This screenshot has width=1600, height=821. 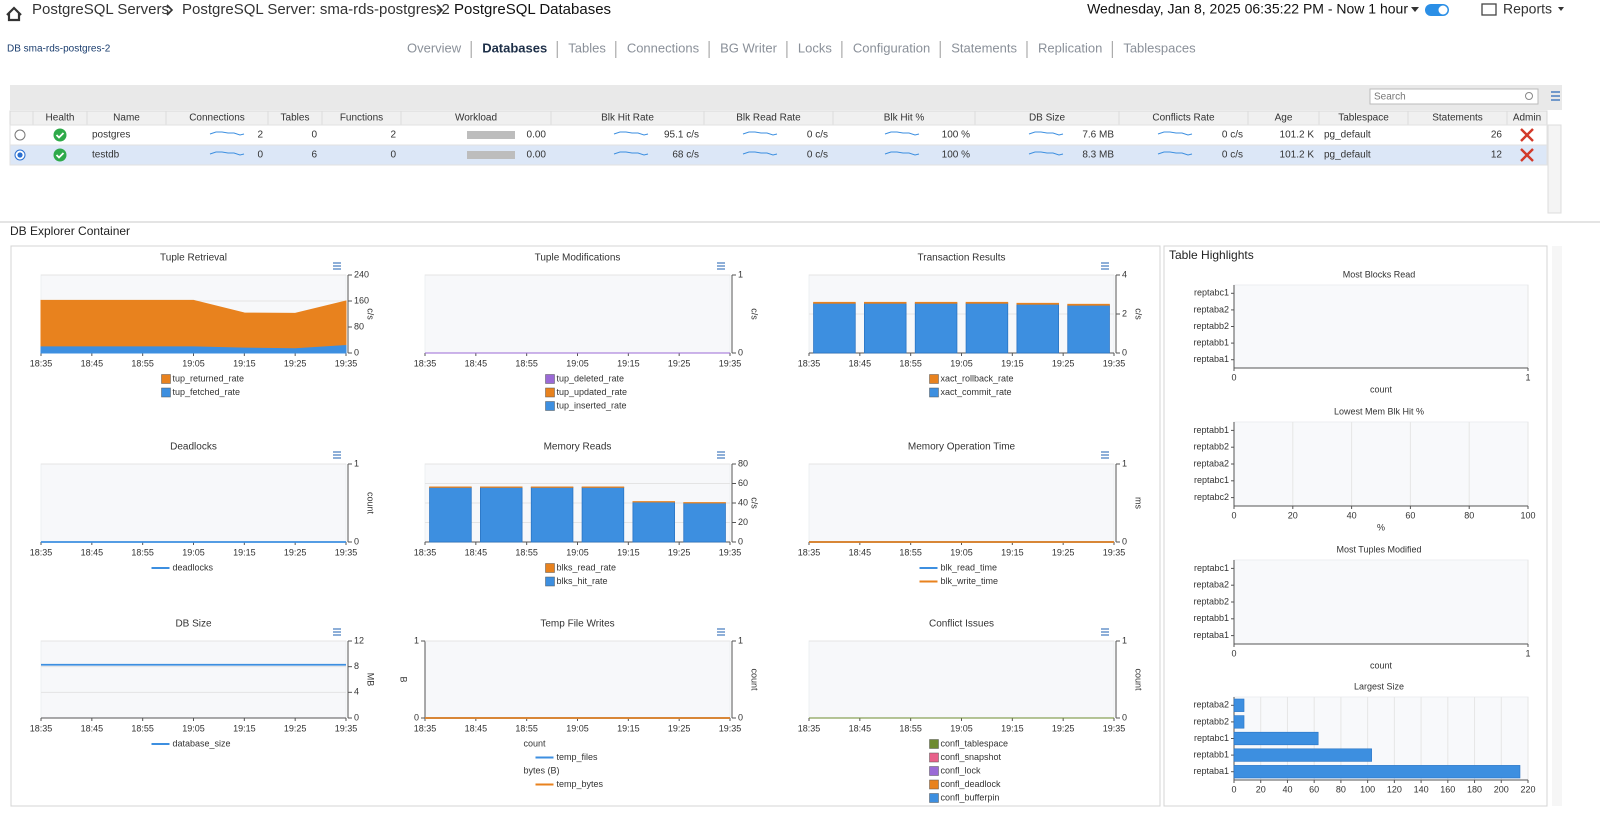 I want to click on column-header: Age, so click(x=1284, y=118).